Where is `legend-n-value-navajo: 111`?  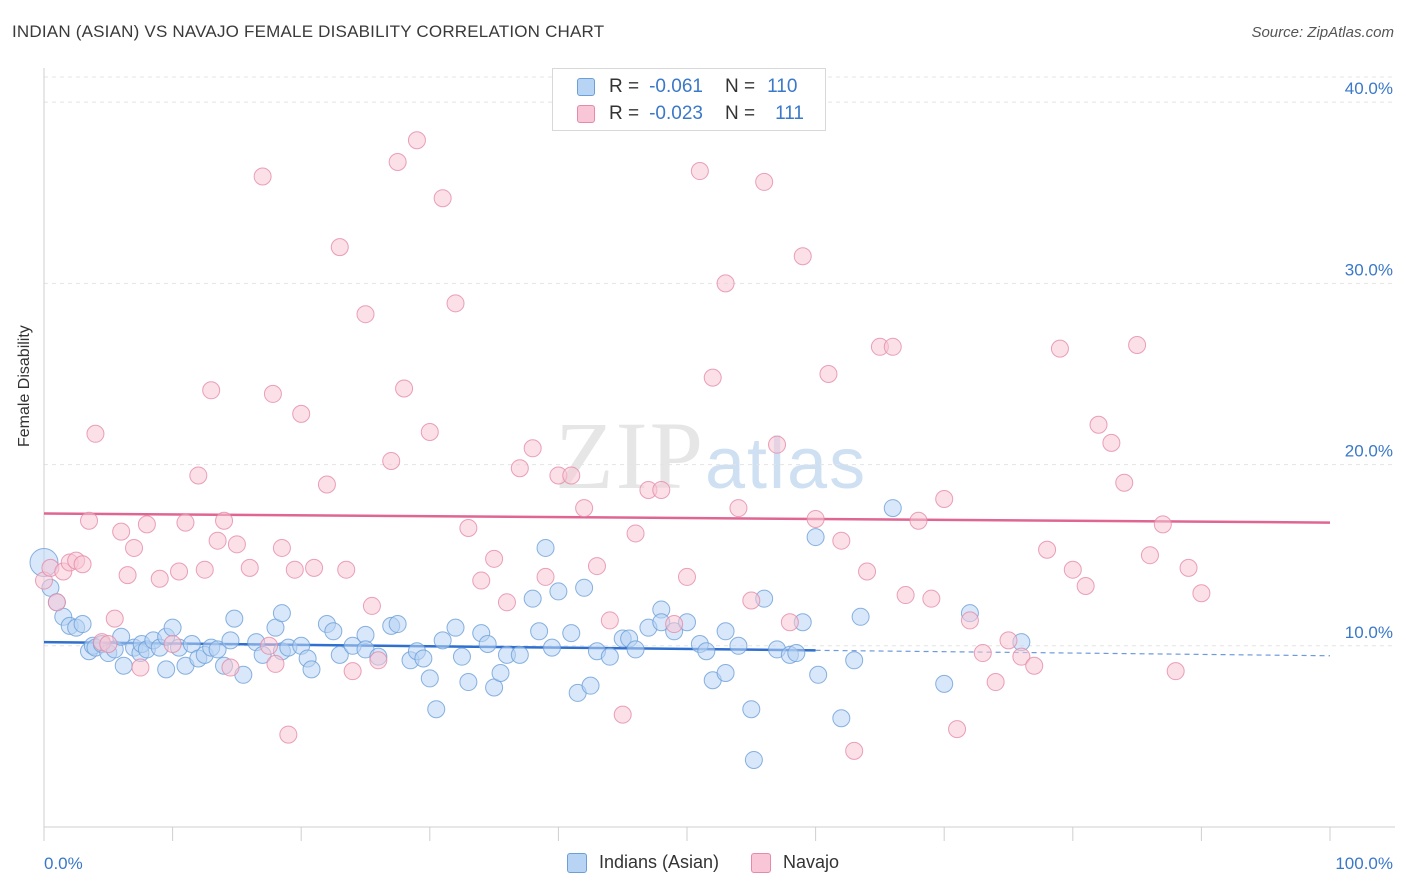 legend-n-value-navajo: 111 is located at coordinates (789, 113).